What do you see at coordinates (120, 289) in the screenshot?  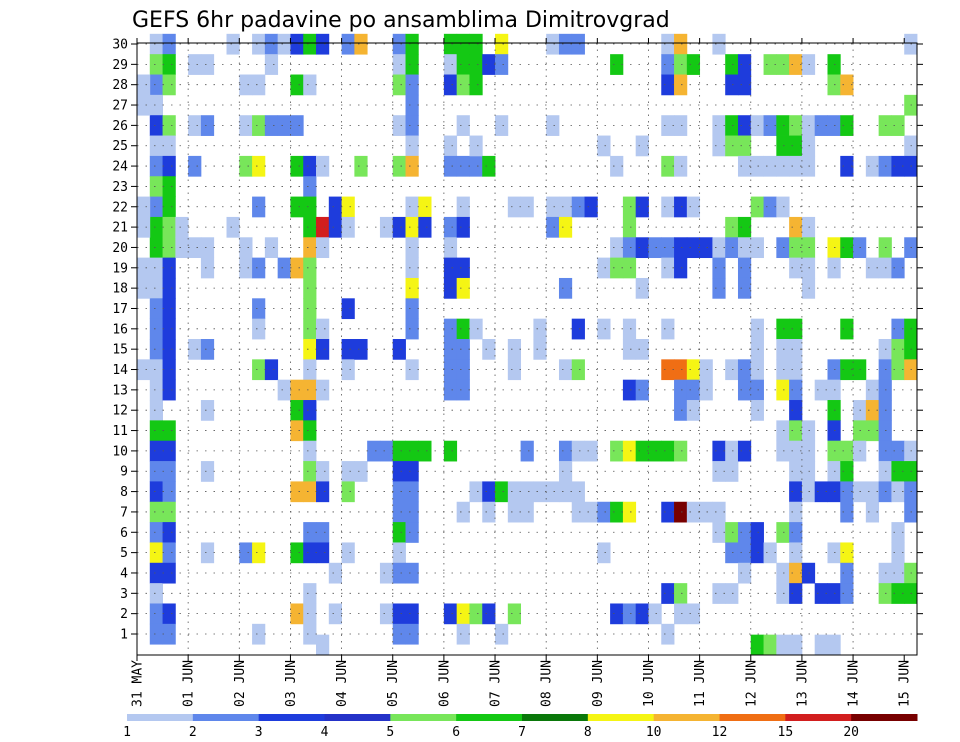 I see `y-tick-label: 18` at bounding box center [120, 289].